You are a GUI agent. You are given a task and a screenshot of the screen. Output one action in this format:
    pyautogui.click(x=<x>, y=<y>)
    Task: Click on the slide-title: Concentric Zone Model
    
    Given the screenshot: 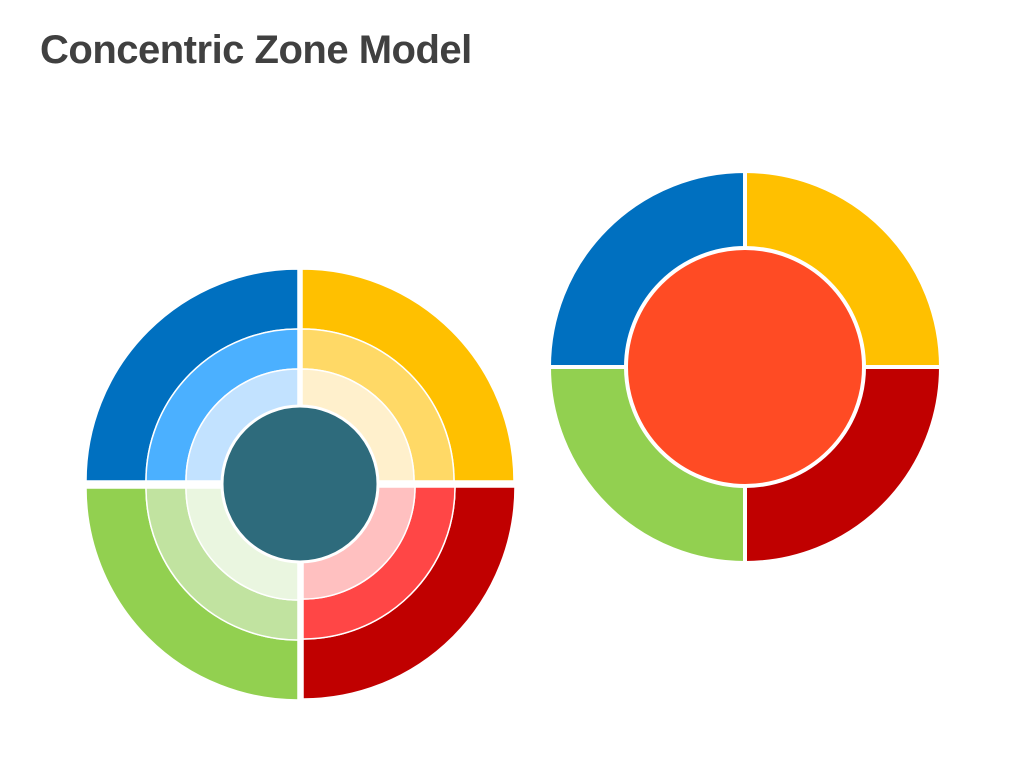 What is the action you would take?
    pyautogui.click(x=256, y=50)
    